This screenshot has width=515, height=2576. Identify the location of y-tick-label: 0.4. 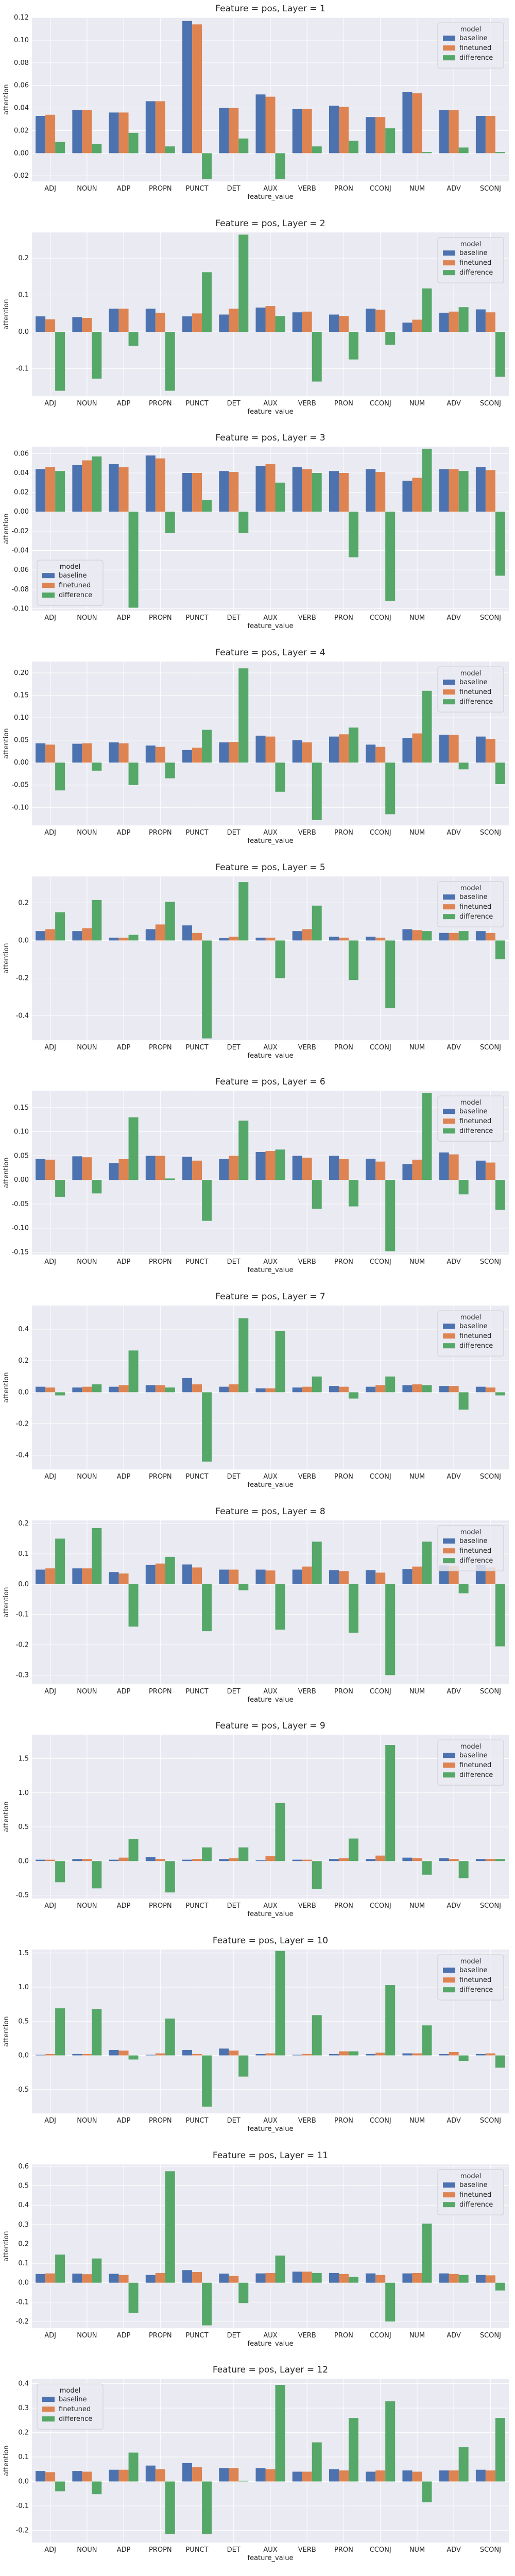
(24, 1329).